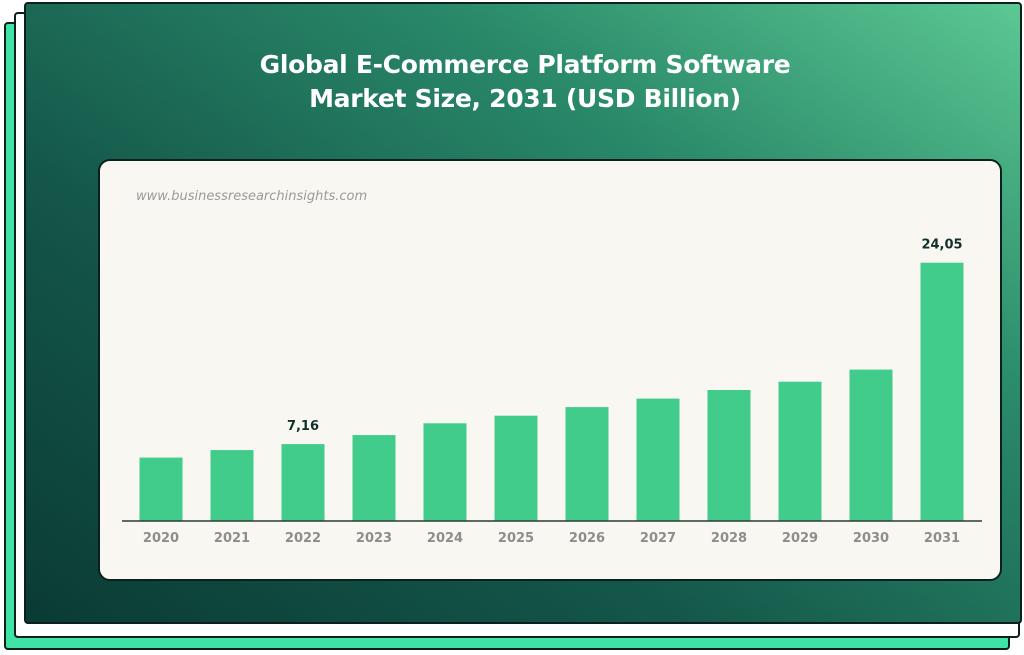 This screenshot has height=655, width=1024. I want to click on bar-2021, so click(232, 485).